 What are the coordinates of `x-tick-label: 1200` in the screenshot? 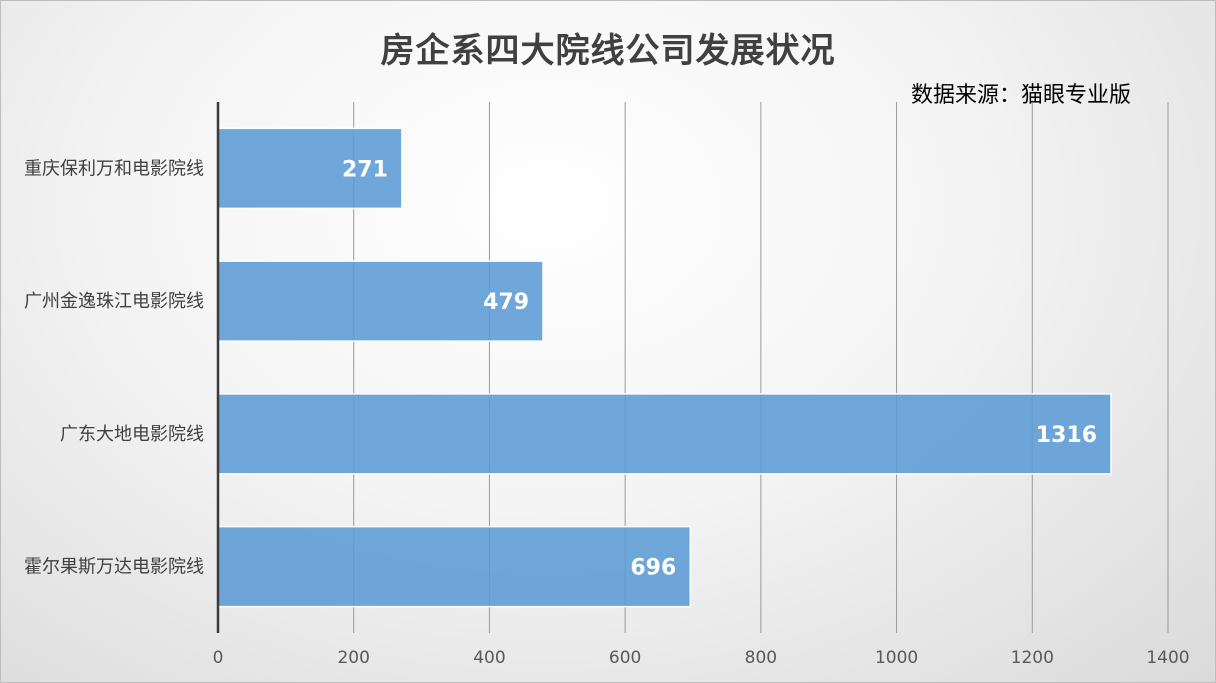 It's located at (1032, 658).